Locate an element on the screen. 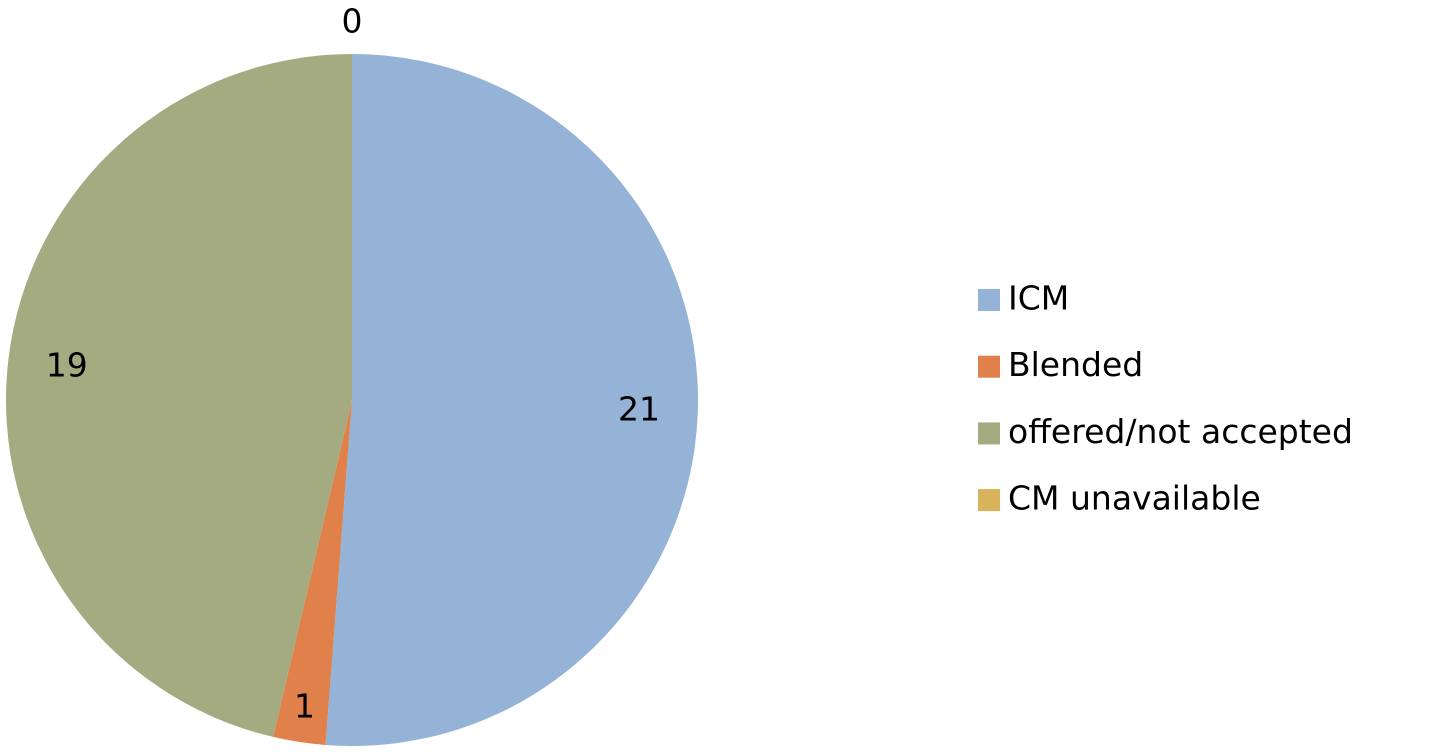 This screenshot has width=1431, height=752. legend-label: ICM is located at coordinates (1038, 298).